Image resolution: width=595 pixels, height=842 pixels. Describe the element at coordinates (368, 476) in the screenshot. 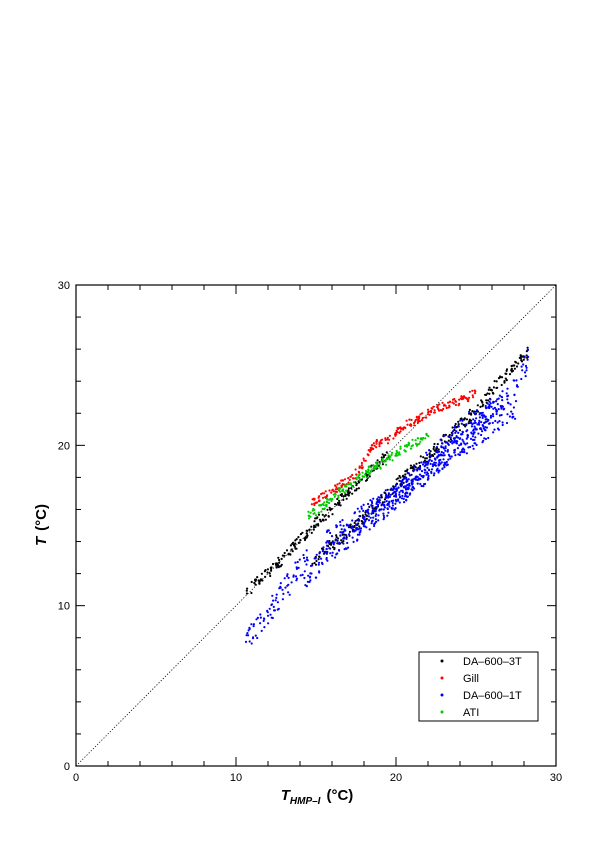

I see `series-ati` at that location.